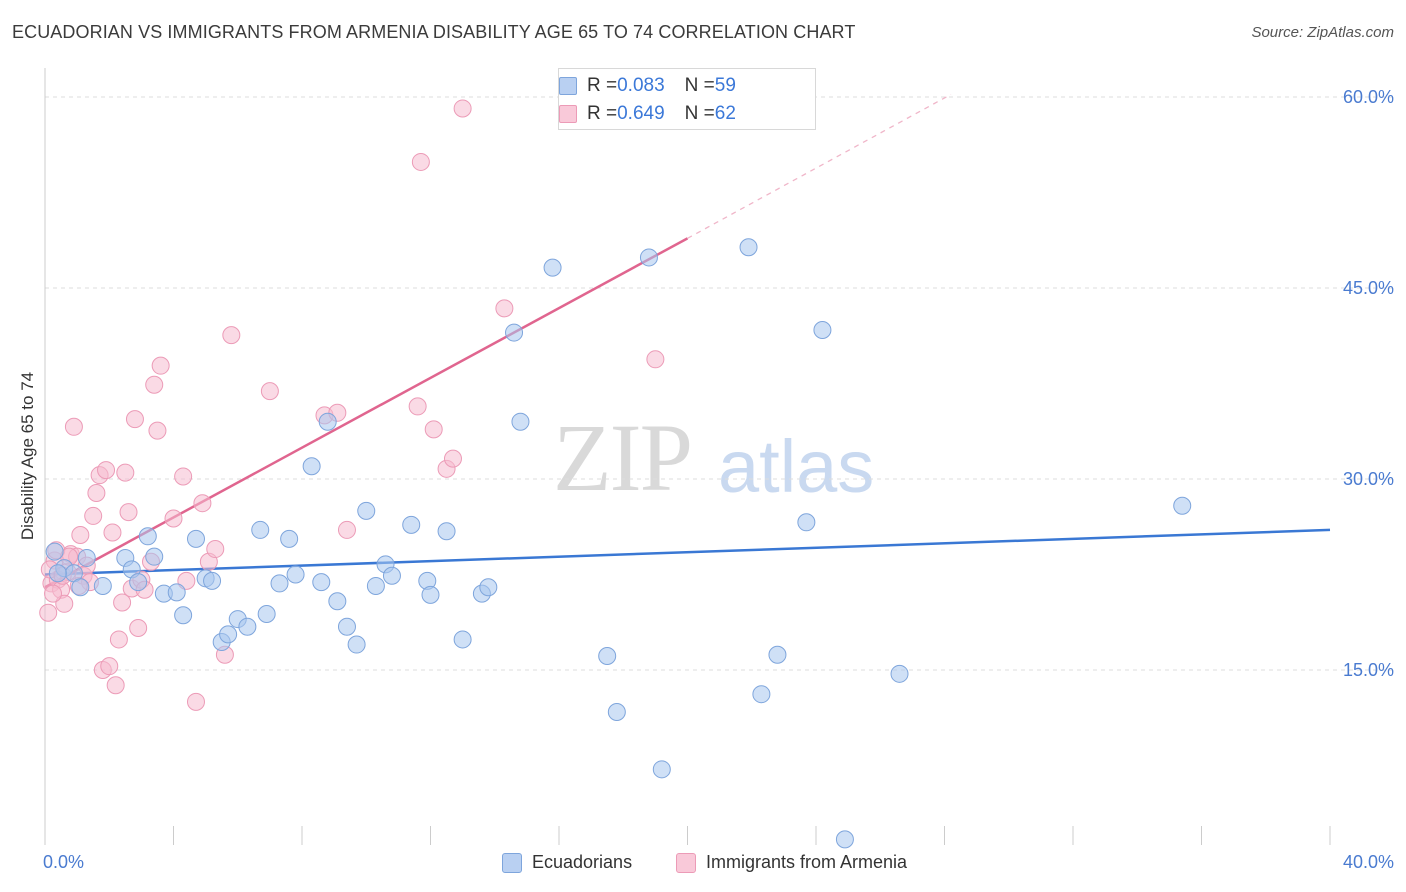 This screenshot has width=1406, height=892. Describe the element at coordinates (1368, 479) in the screenshot. I see `y-tick-label: 30.0%` at that location.